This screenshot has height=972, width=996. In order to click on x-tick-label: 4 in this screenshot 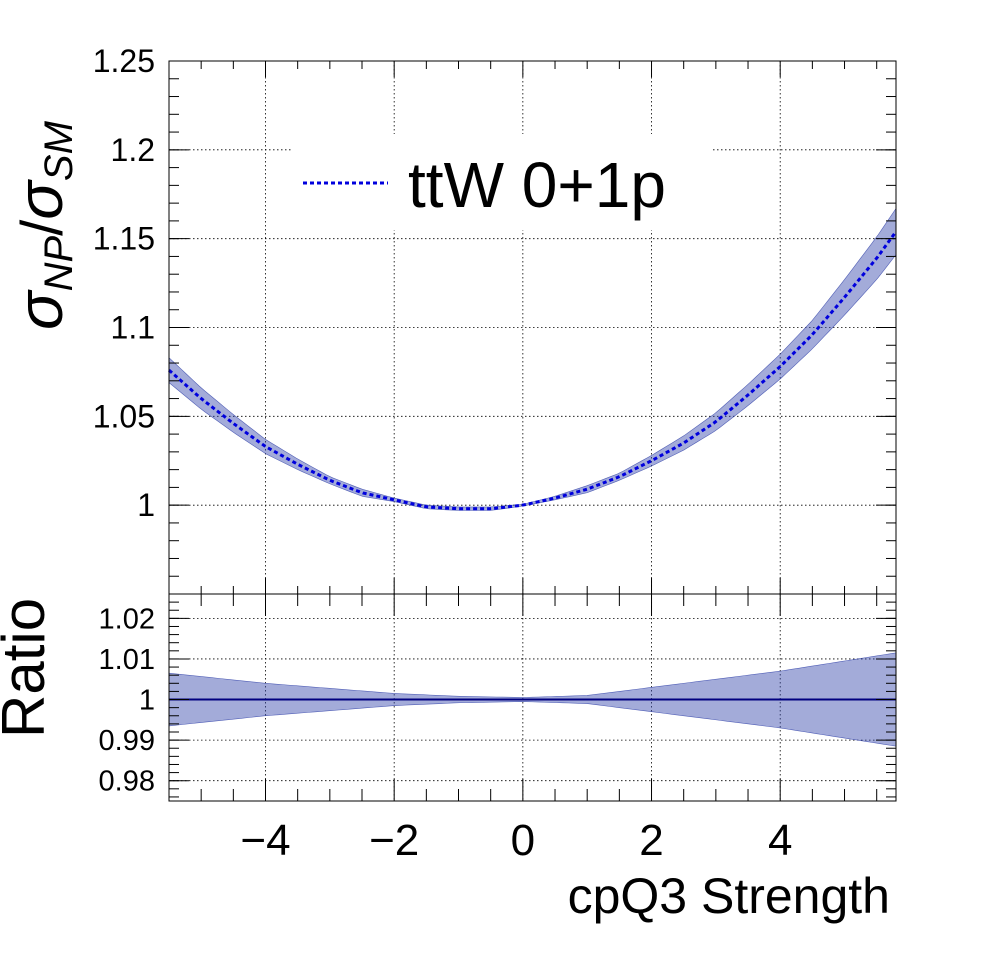, I will do `click(780, 840)`.